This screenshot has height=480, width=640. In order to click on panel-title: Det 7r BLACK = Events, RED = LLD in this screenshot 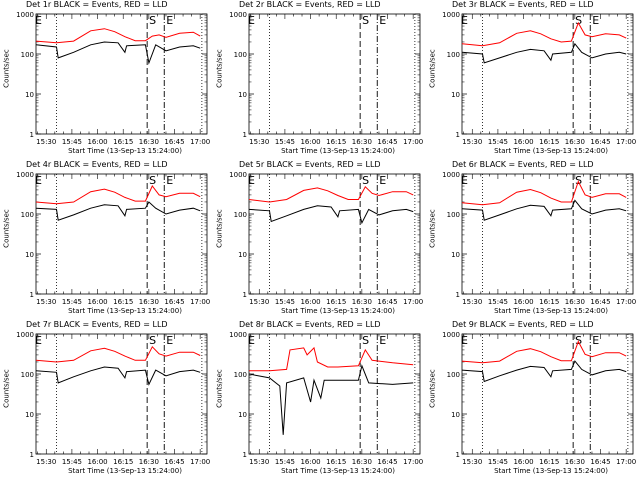, I will do `click(97, 324)`.